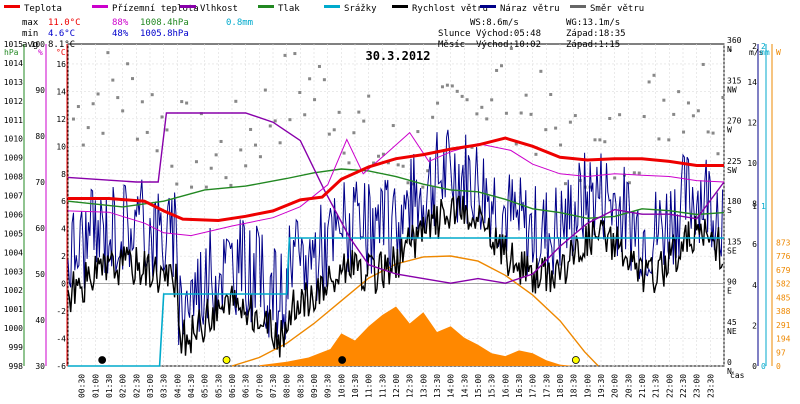 The height and width of the screenshot is (404, 800). What do you see at coordinates (63, 174) in the screenshot?
I see `temp-tick: 8` at bounding box center [63, 174].